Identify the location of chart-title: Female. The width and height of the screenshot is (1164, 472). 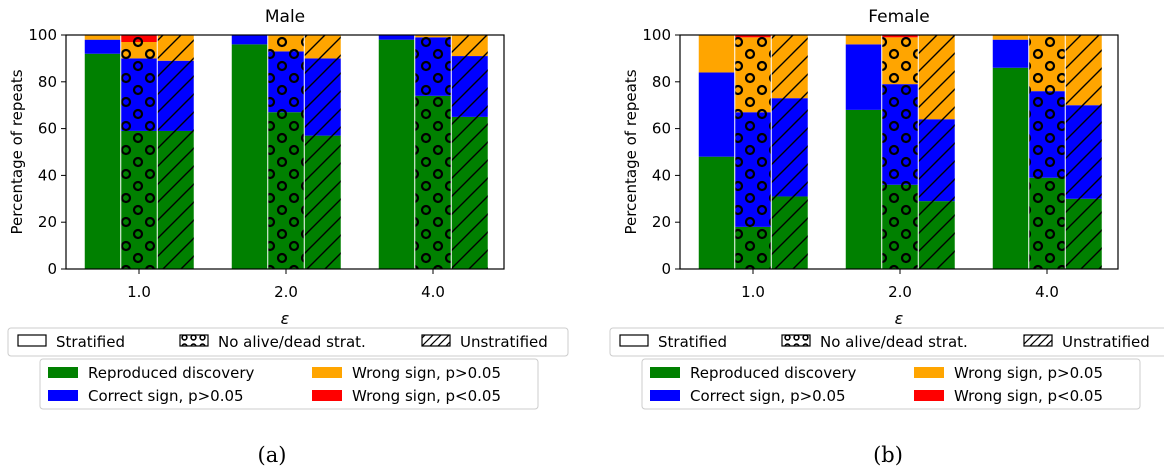
(898, 17).